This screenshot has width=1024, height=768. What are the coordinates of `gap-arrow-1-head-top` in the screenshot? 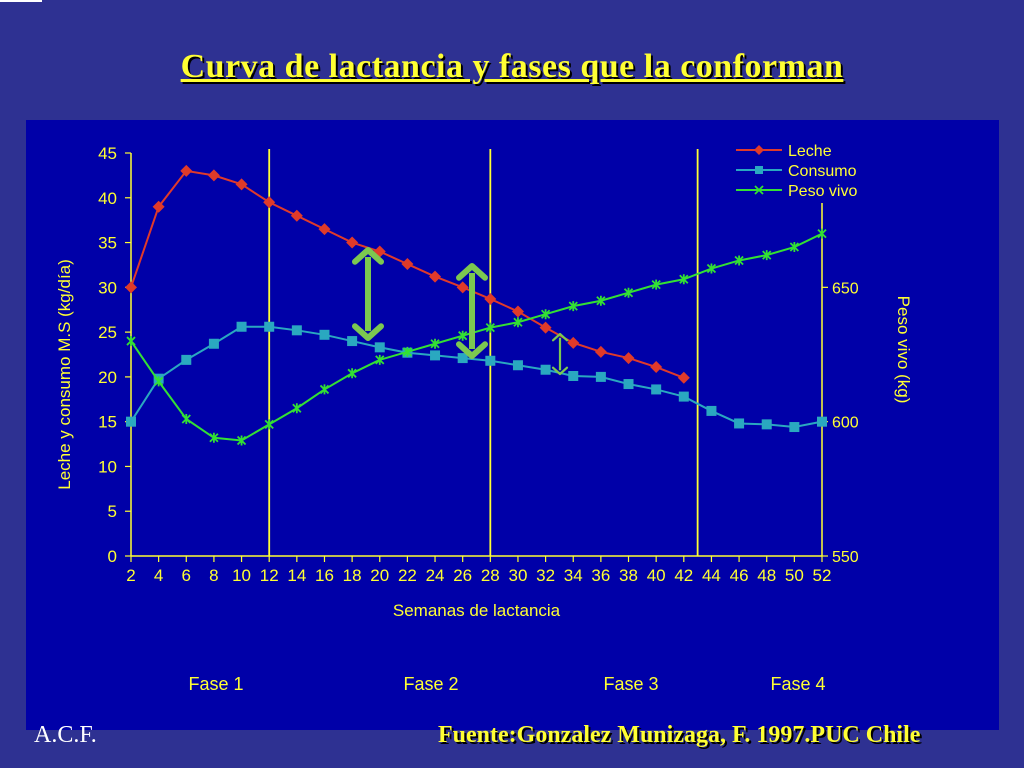 It's located at (368, 256).